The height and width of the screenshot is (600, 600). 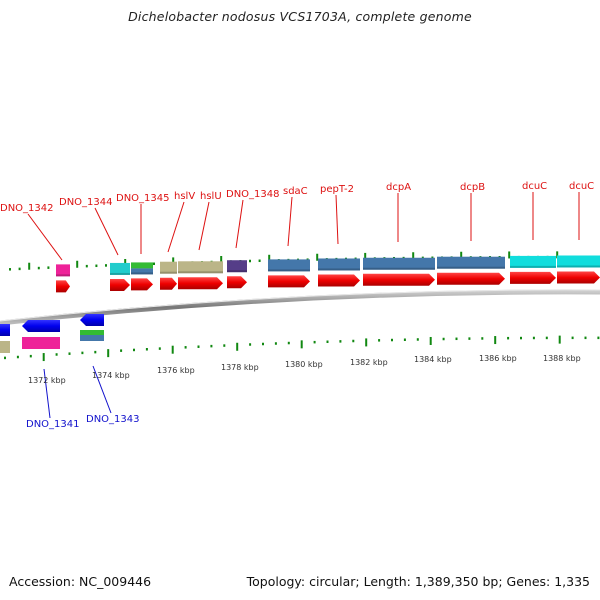 What do you see at coordinates (27, 208) in the screenshot?
I see `gene-label: DNO_1342` at bounding box center [27, 208].